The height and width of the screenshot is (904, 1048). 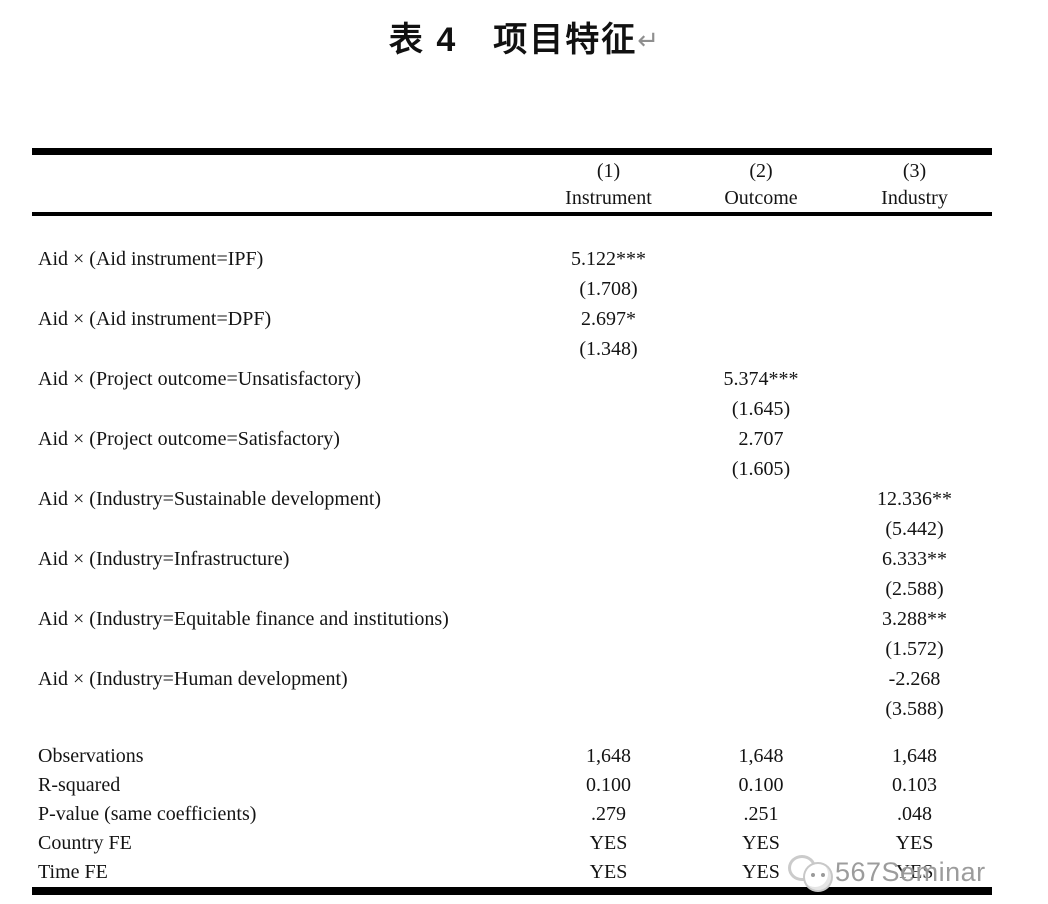 I want to click on table-row: Observations 1,648 1,648 1,648, so click(x=512, y=756).